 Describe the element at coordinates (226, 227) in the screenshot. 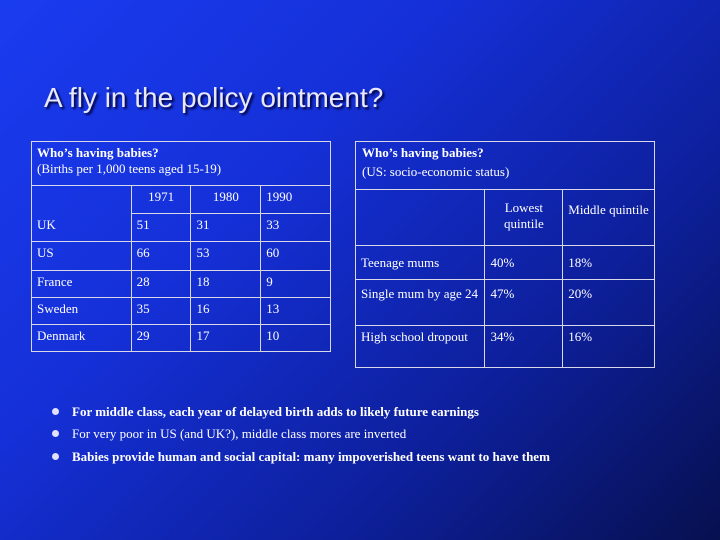

I see `table-cell: 31` at that location.